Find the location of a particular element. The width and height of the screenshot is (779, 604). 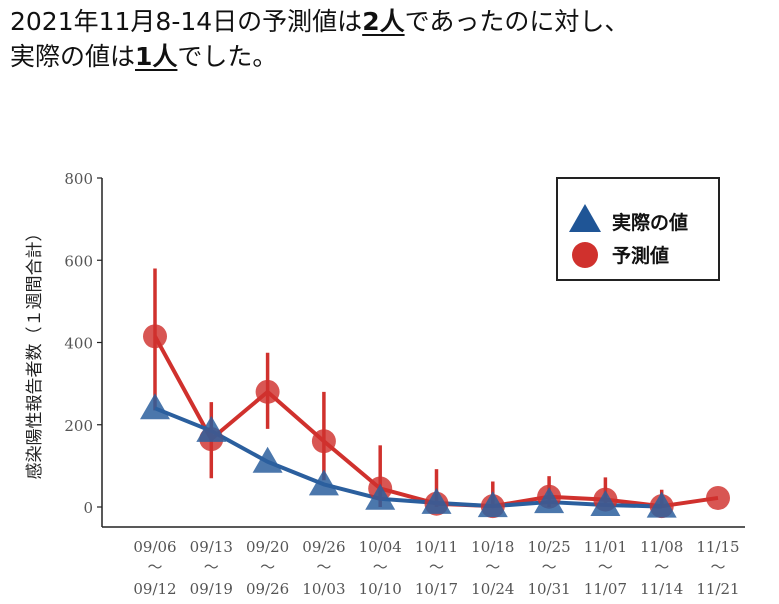

x-tick-label: 11/01 ～ 11/07 is located at coordinates (605, 568).